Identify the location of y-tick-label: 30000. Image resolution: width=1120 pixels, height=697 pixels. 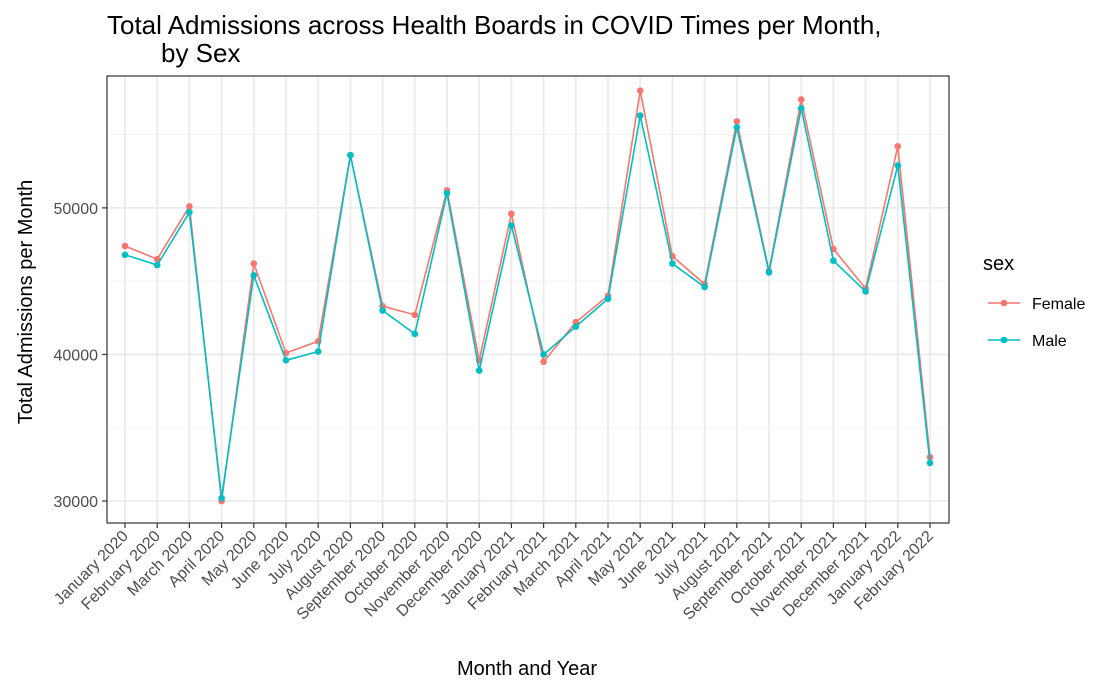
(76, 502).